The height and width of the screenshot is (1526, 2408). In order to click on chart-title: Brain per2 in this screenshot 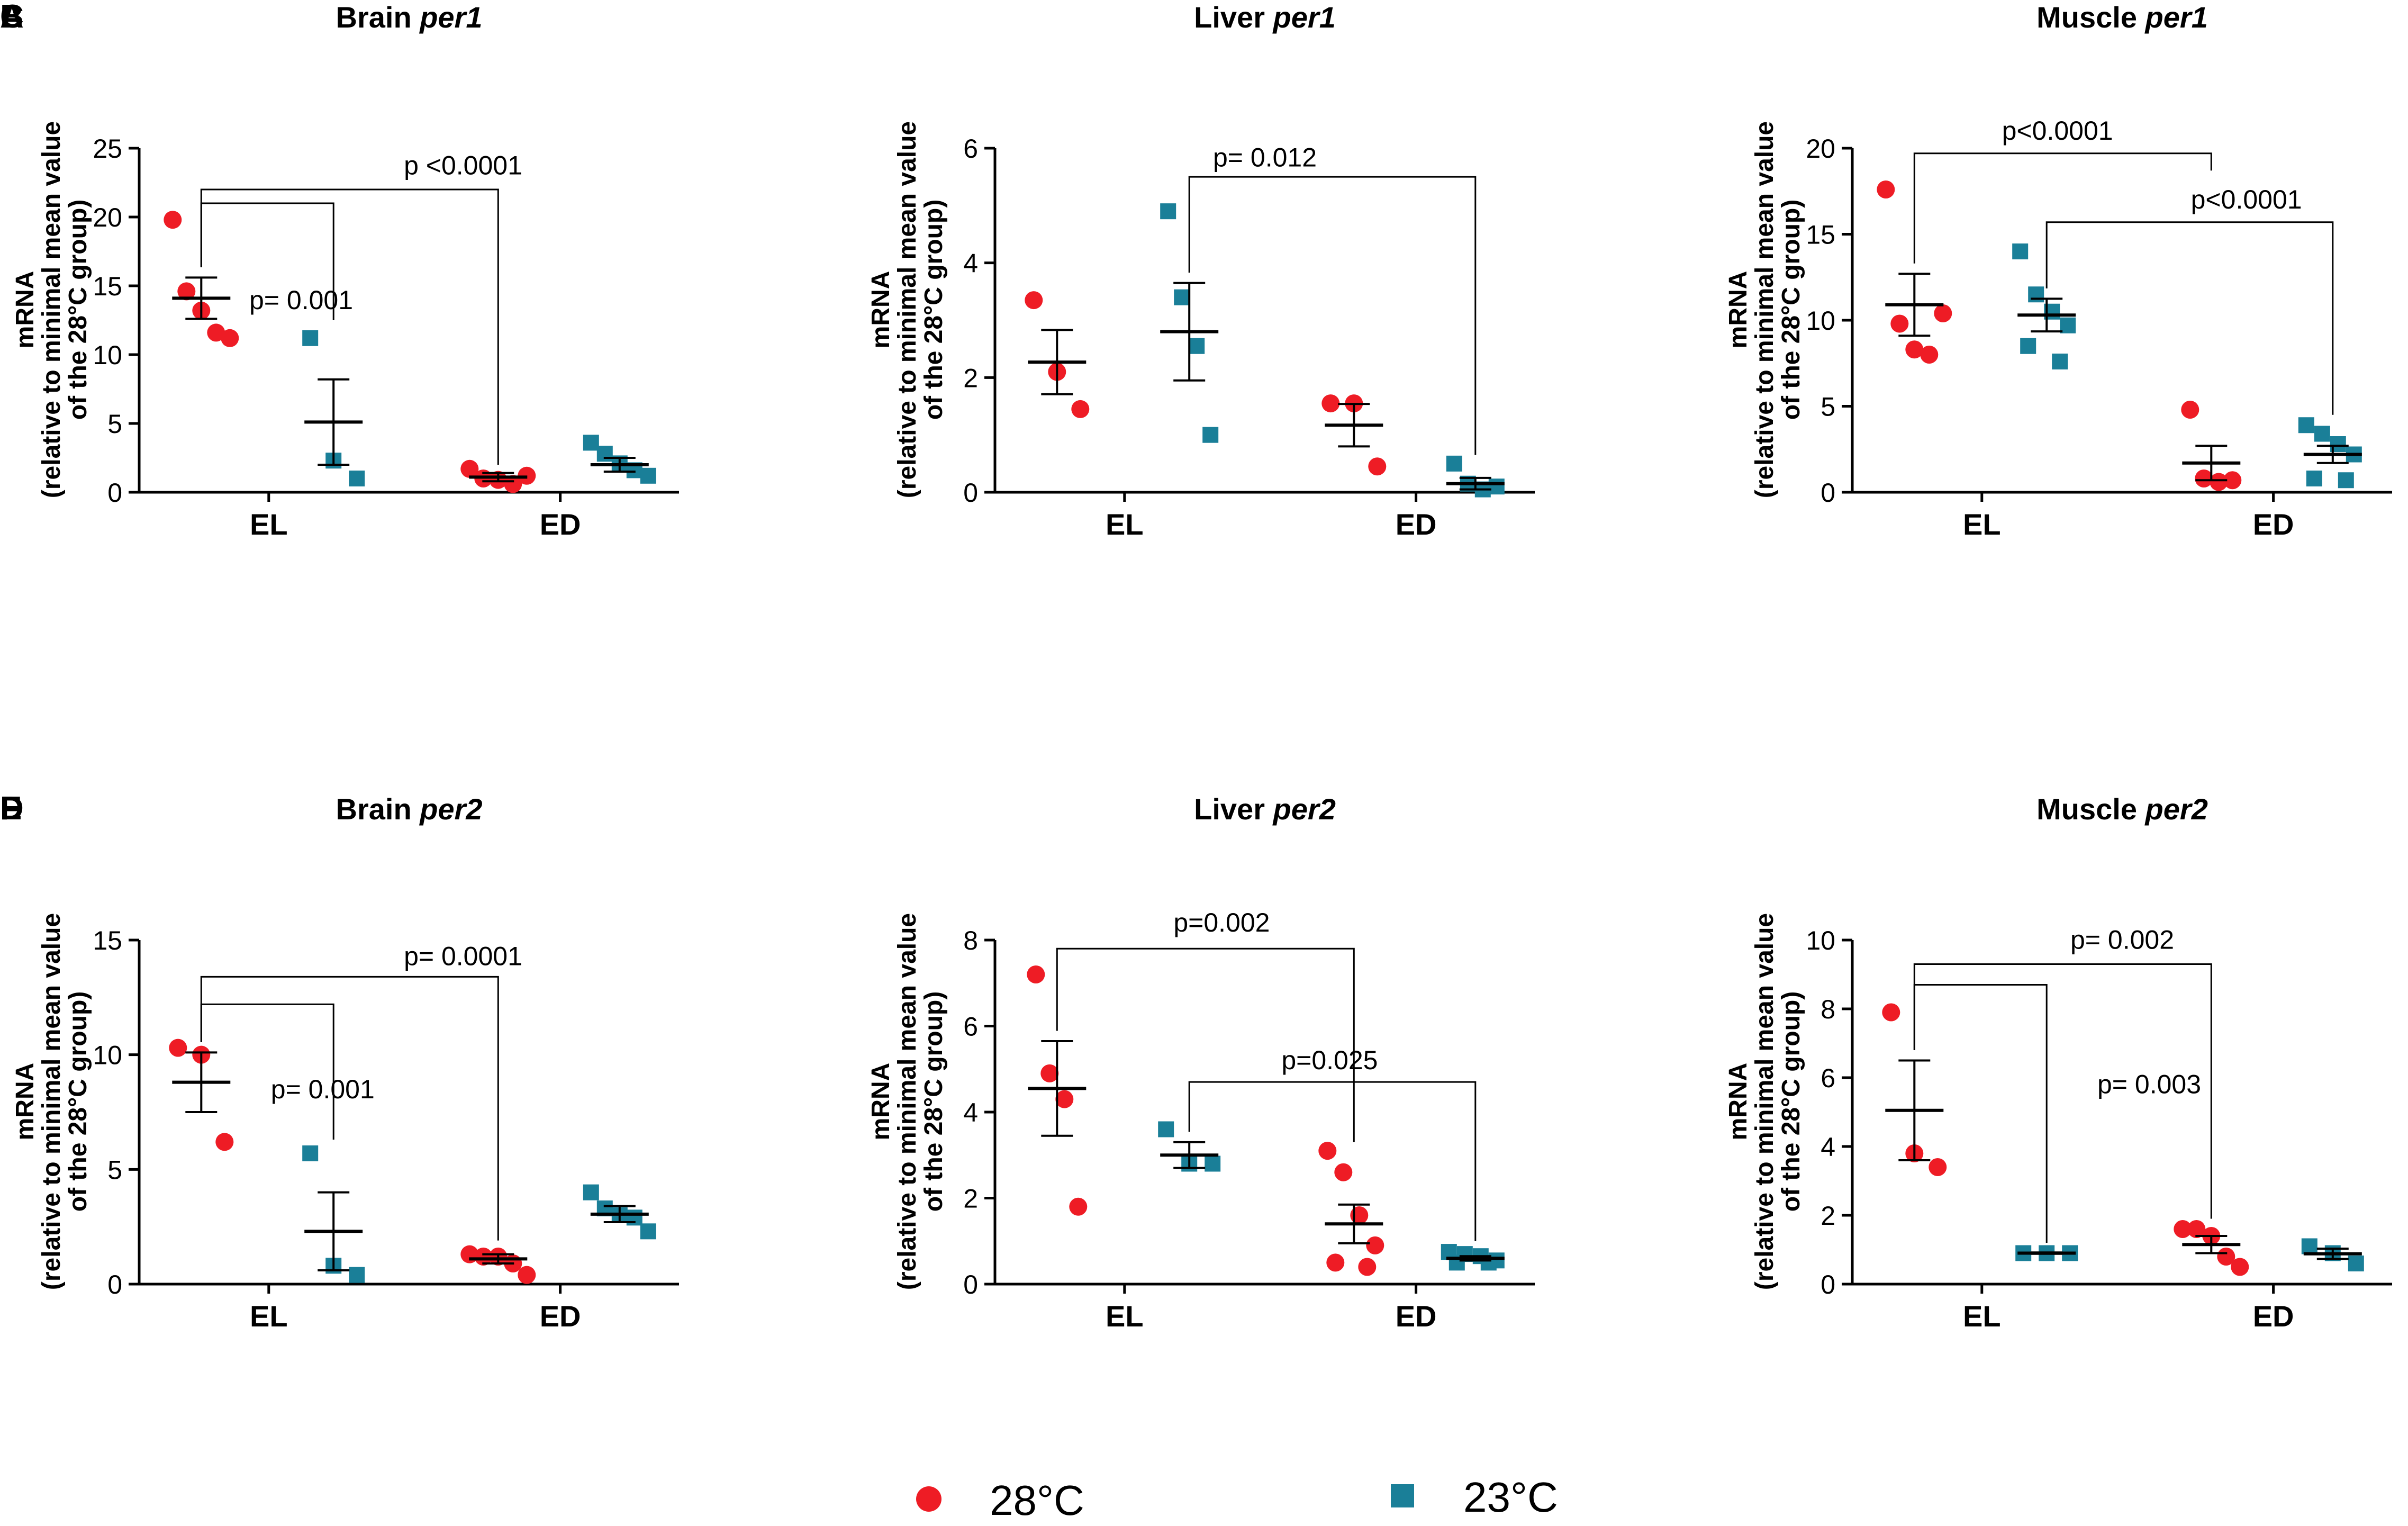, I will do `click(409, 809)`.